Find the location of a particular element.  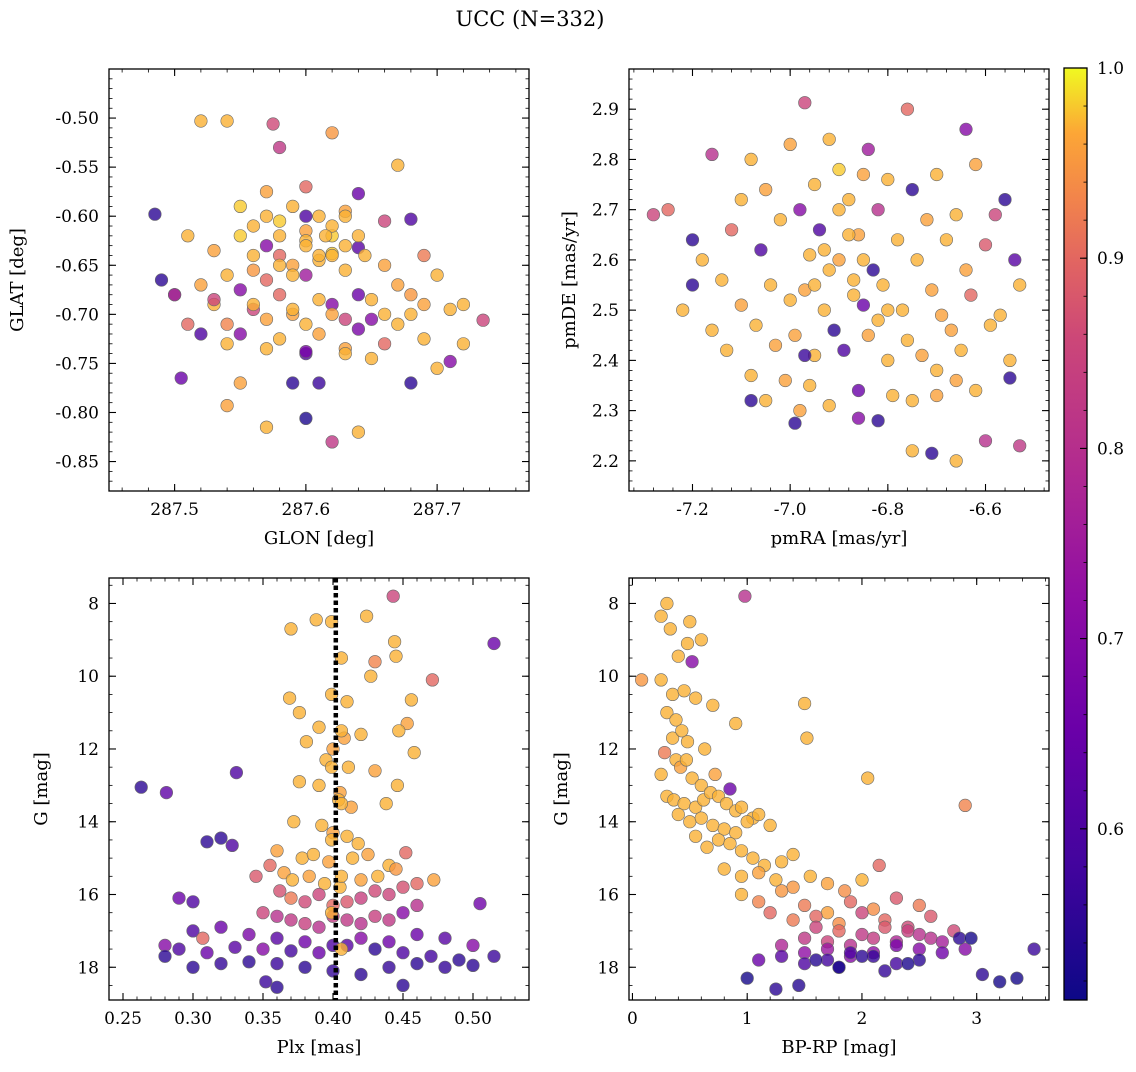

y-tick-label: -0.55 is located at coordinates (77, 168).